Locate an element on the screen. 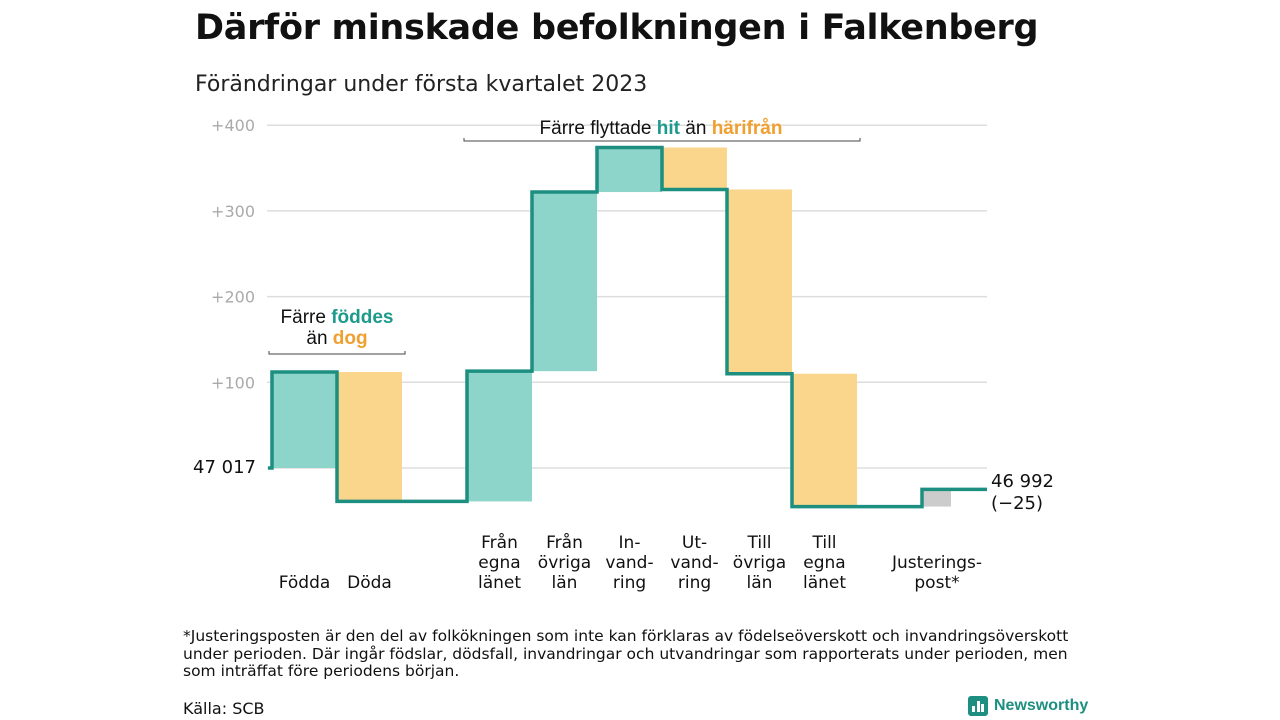 This screenshot has width=1280, height=720. moves-annotation: Färre flyttade hit än härifrån is located at coordinates (661, 128).